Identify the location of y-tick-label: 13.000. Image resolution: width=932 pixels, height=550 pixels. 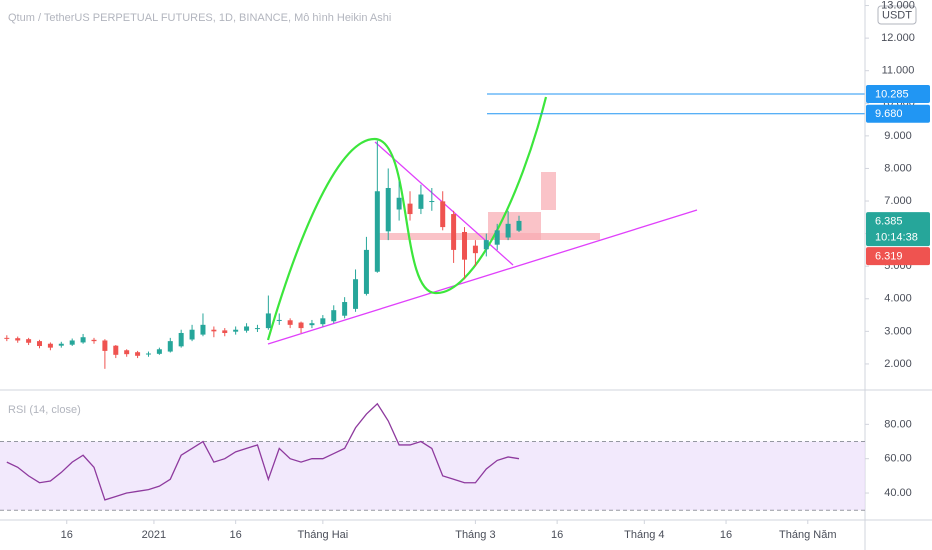
(898, 5).